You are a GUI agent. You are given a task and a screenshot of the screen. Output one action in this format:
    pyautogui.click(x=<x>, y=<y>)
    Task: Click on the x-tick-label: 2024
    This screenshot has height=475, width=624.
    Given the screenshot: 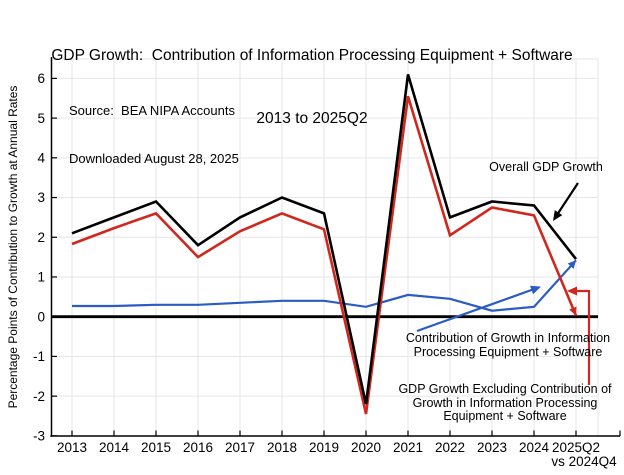 What is the action you would take?
    pyautogui.click(x=534, y=447)
    